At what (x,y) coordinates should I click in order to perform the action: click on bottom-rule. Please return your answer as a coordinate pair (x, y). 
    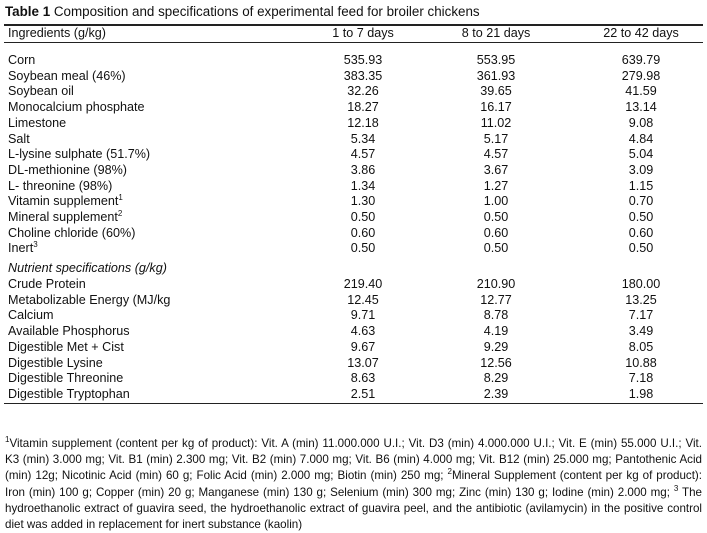
    Looking at the image, I should click on (353, 403).